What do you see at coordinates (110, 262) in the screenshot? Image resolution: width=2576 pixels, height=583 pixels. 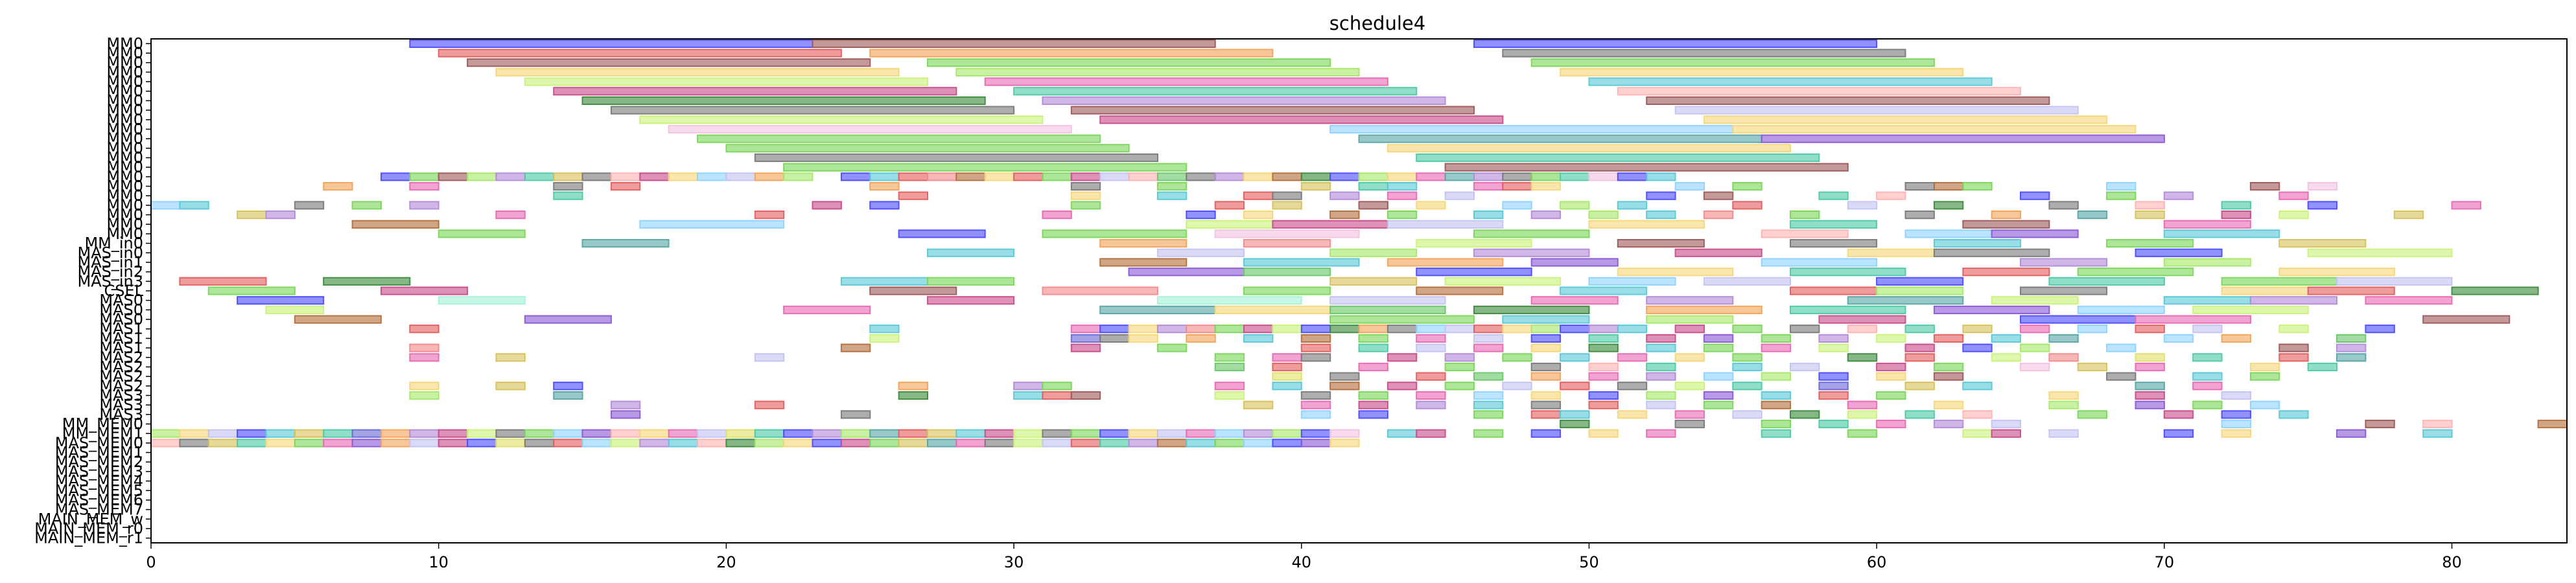 I see `y-tick-label: MAS_in1` at bounding box center [110, 262].